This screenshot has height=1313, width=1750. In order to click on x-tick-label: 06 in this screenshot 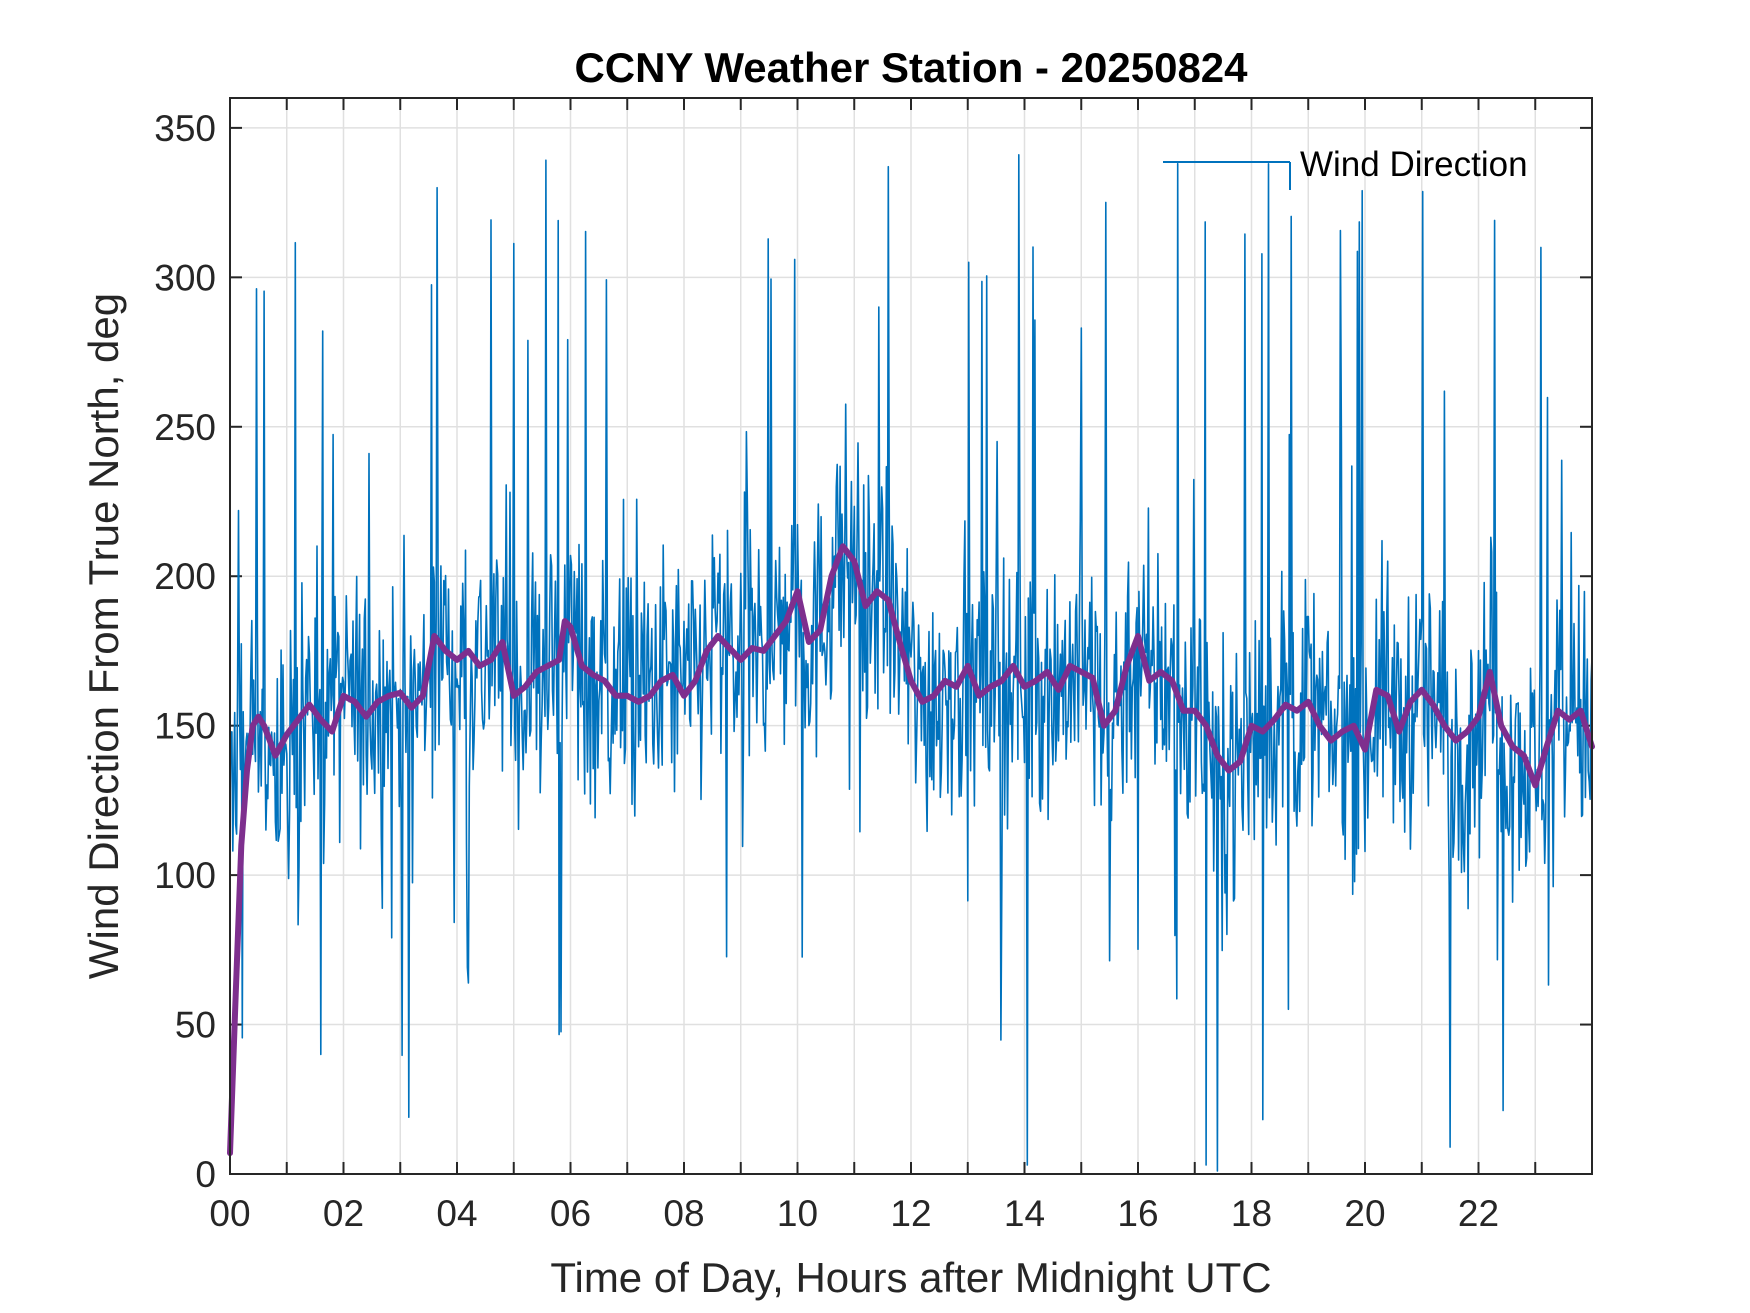, I will do `click(570, 1213)`.